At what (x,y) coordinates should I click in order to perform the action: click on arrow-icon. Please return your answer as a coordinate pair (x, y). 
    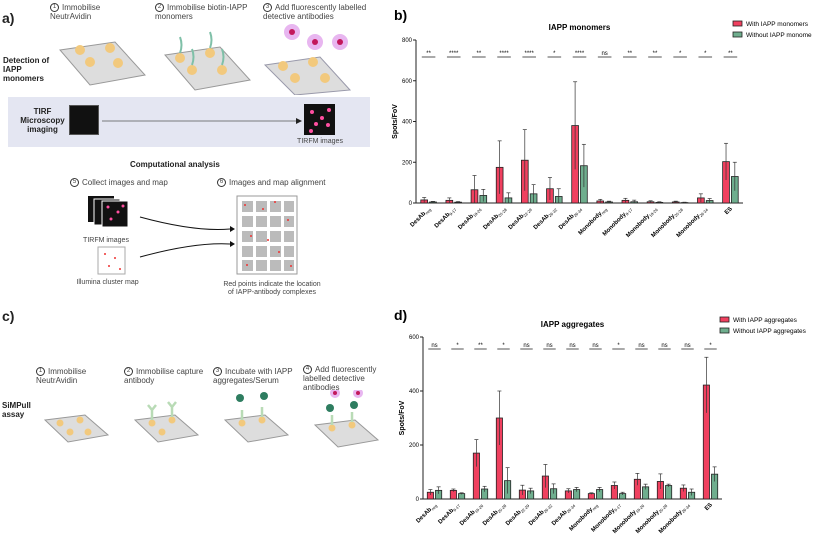
    Looking at the image, I should click on (202, 121).